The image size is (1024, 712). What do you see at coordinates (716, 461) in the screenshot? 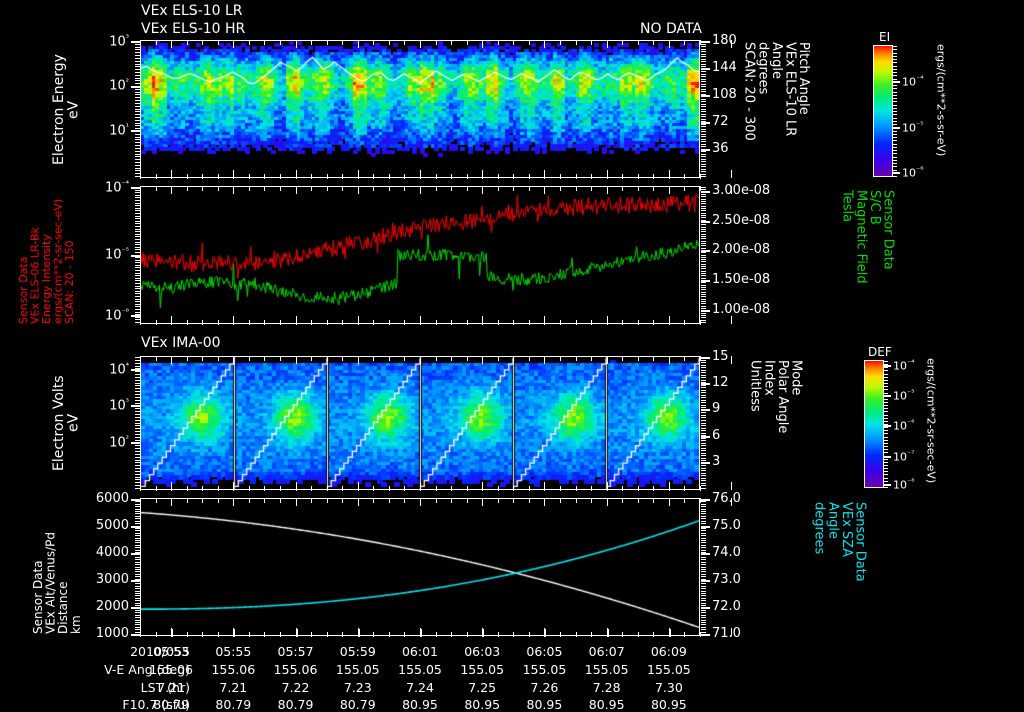
I see `axis-tick-label: 3` at bounding box center [716, 461].